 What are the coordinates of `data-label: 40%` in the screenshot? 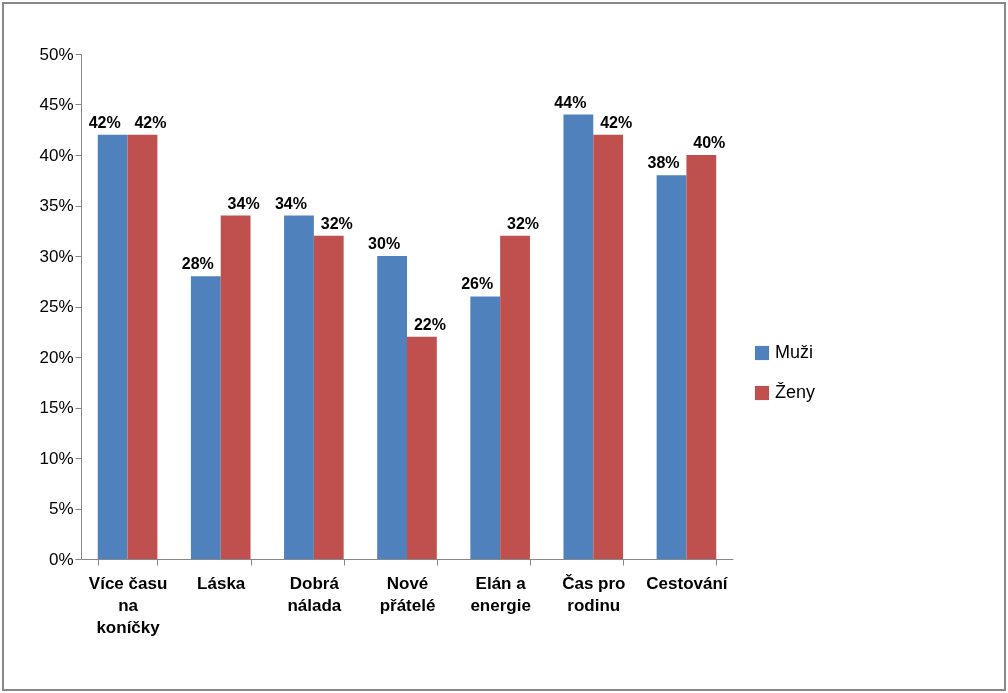 It's located at (709, 142).